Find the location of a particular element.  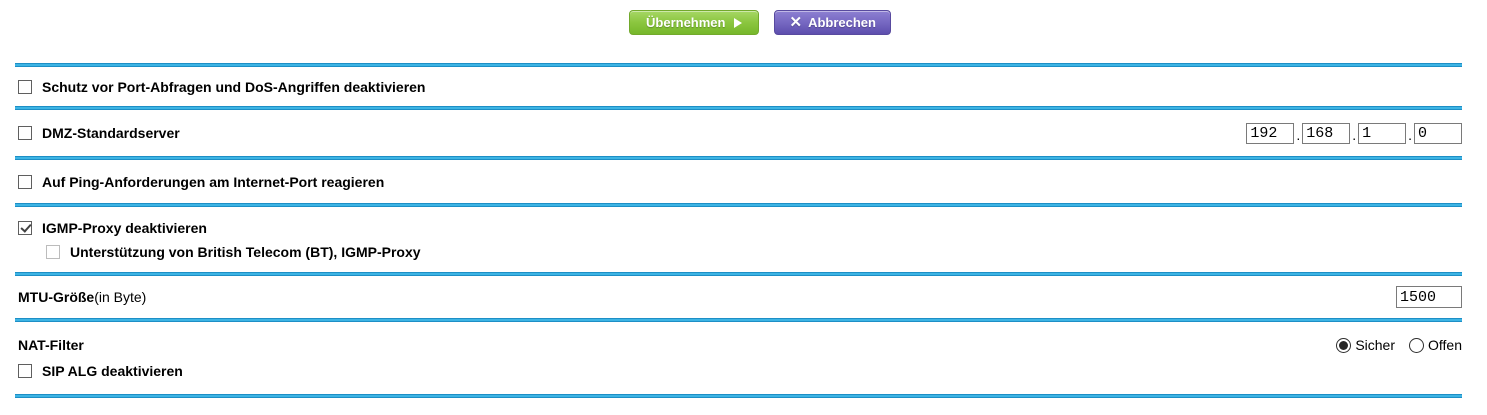

dmz-checkbox is located at coordinates (25, 133).